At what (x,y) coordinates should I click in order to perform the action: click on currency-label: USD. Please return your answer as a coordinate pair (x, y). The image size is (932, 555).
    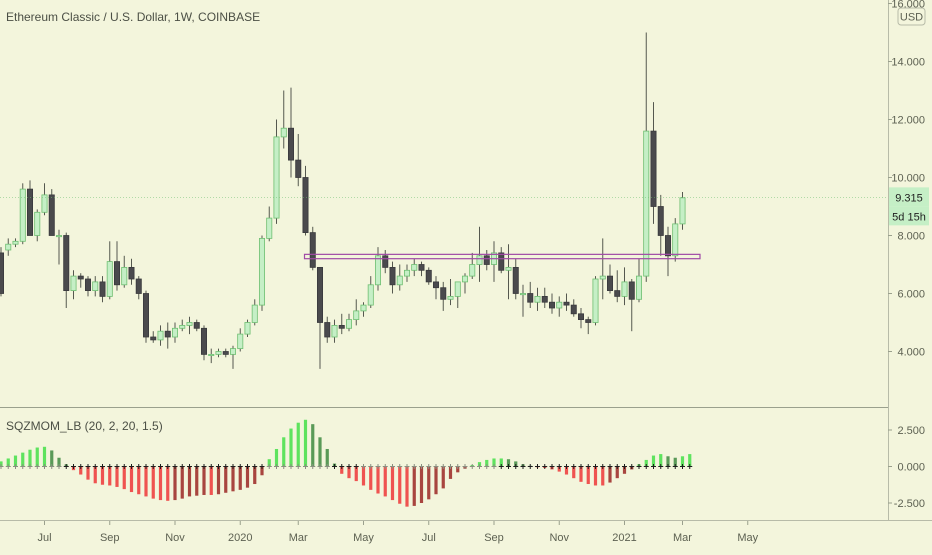
    Looking at the image, I should click on (911, 18).